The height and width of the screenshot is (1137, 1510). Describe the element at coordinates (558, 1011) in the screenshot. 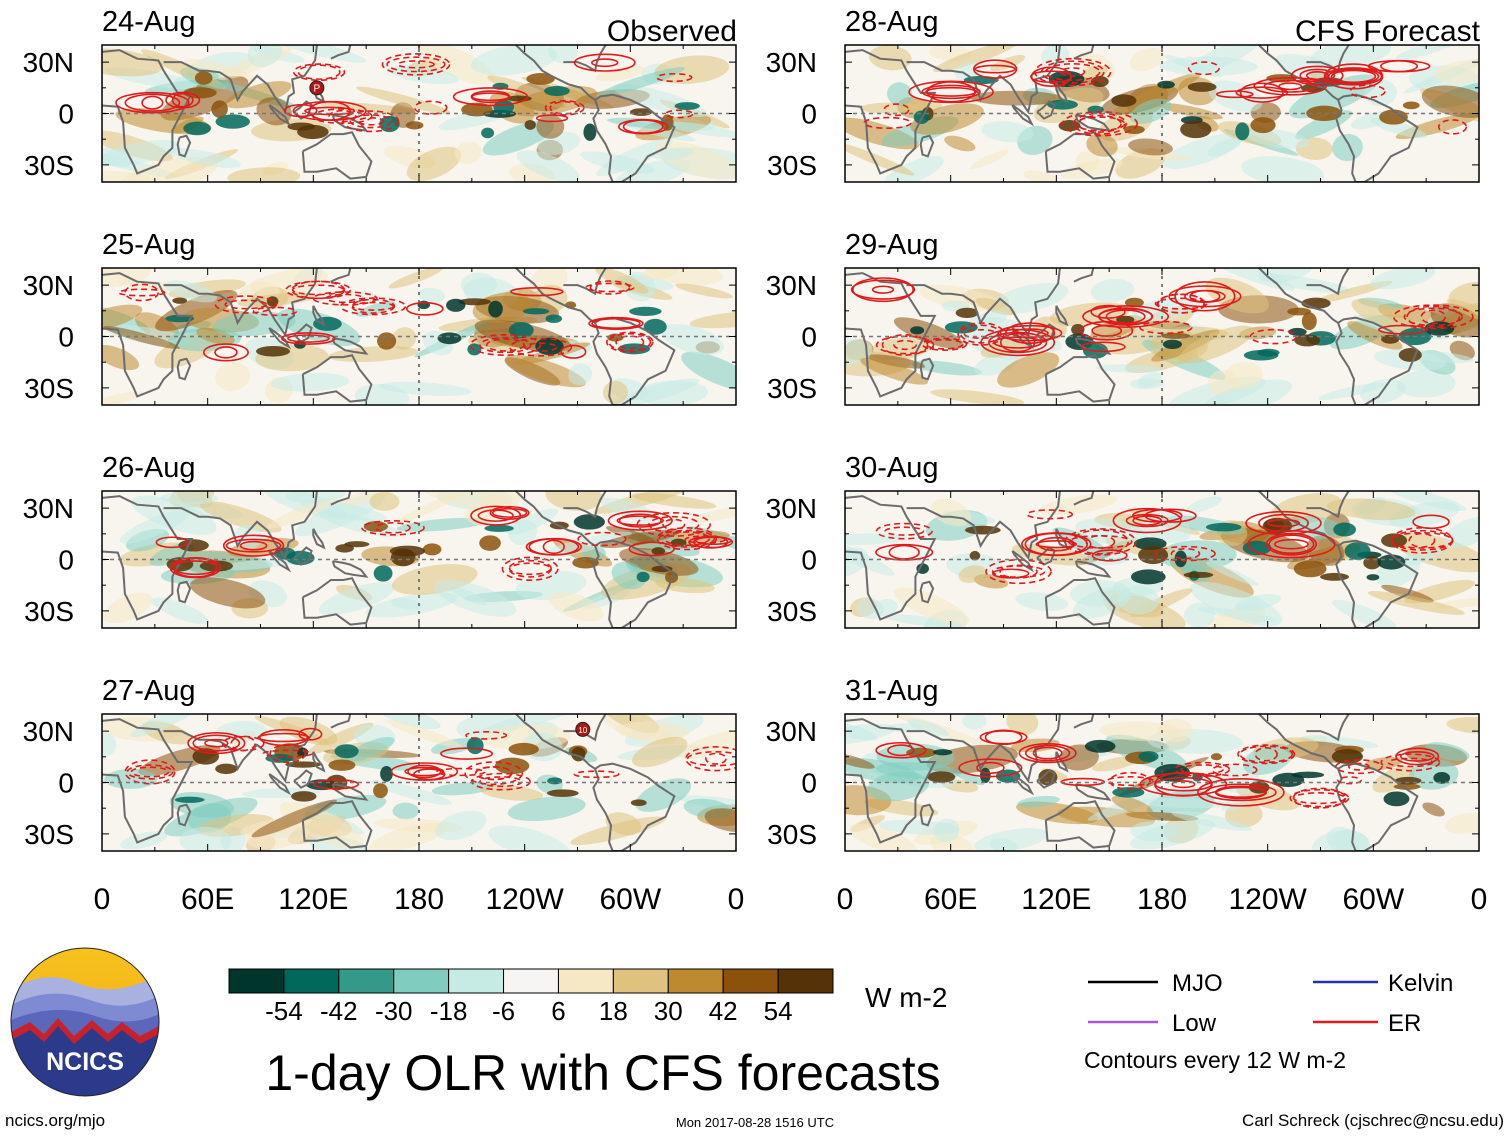

I see `colorbar-tick-label: 6` at that location.